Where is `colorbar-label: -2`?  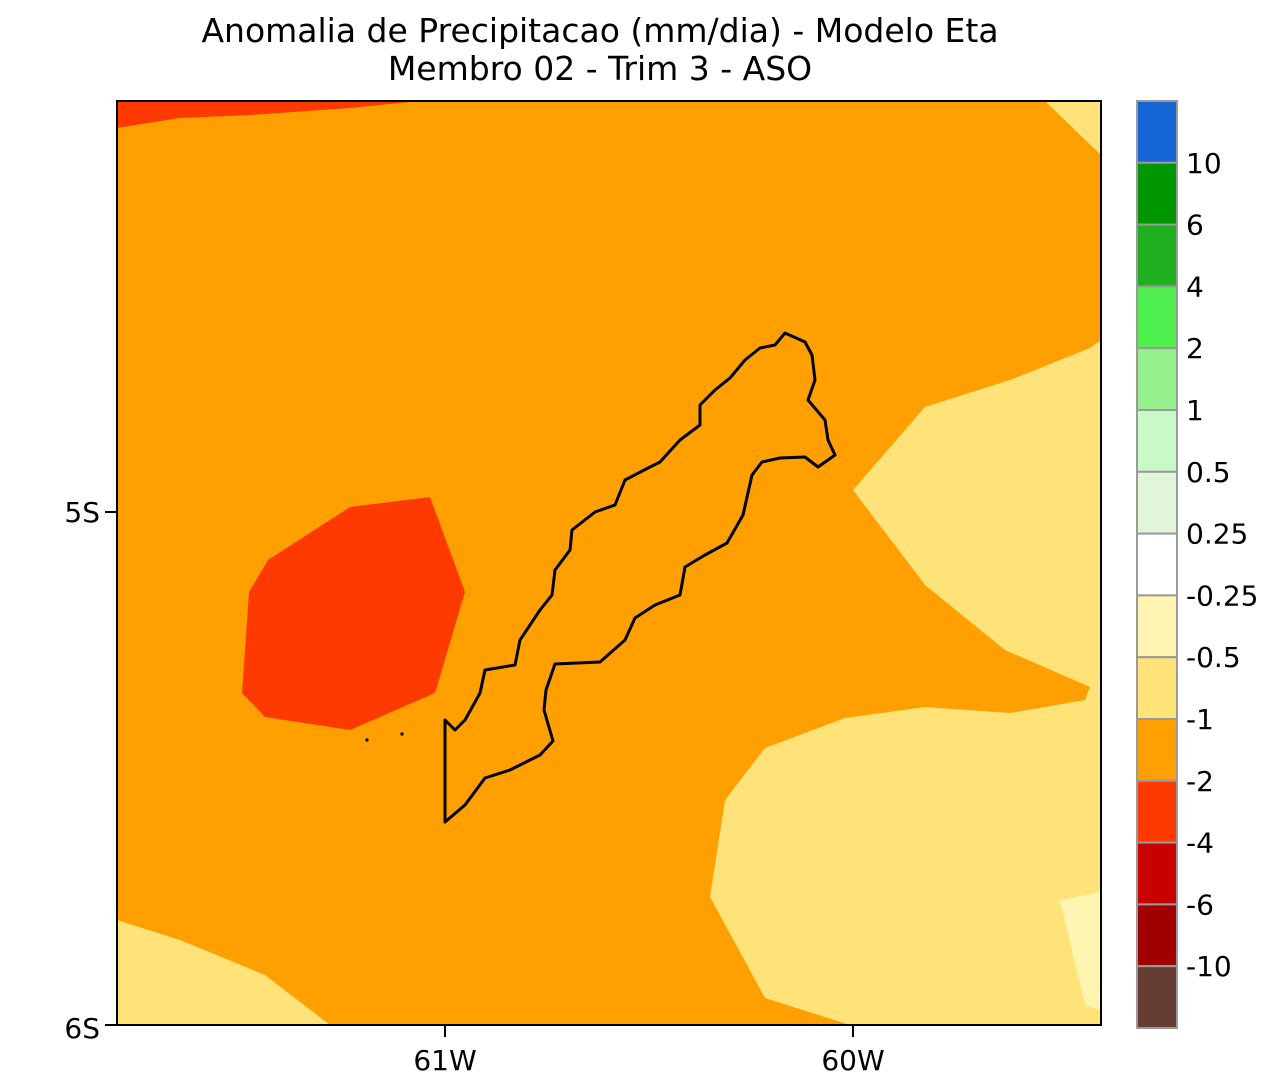 colorbar-label: -2 is located at coordinates (1200, 781).